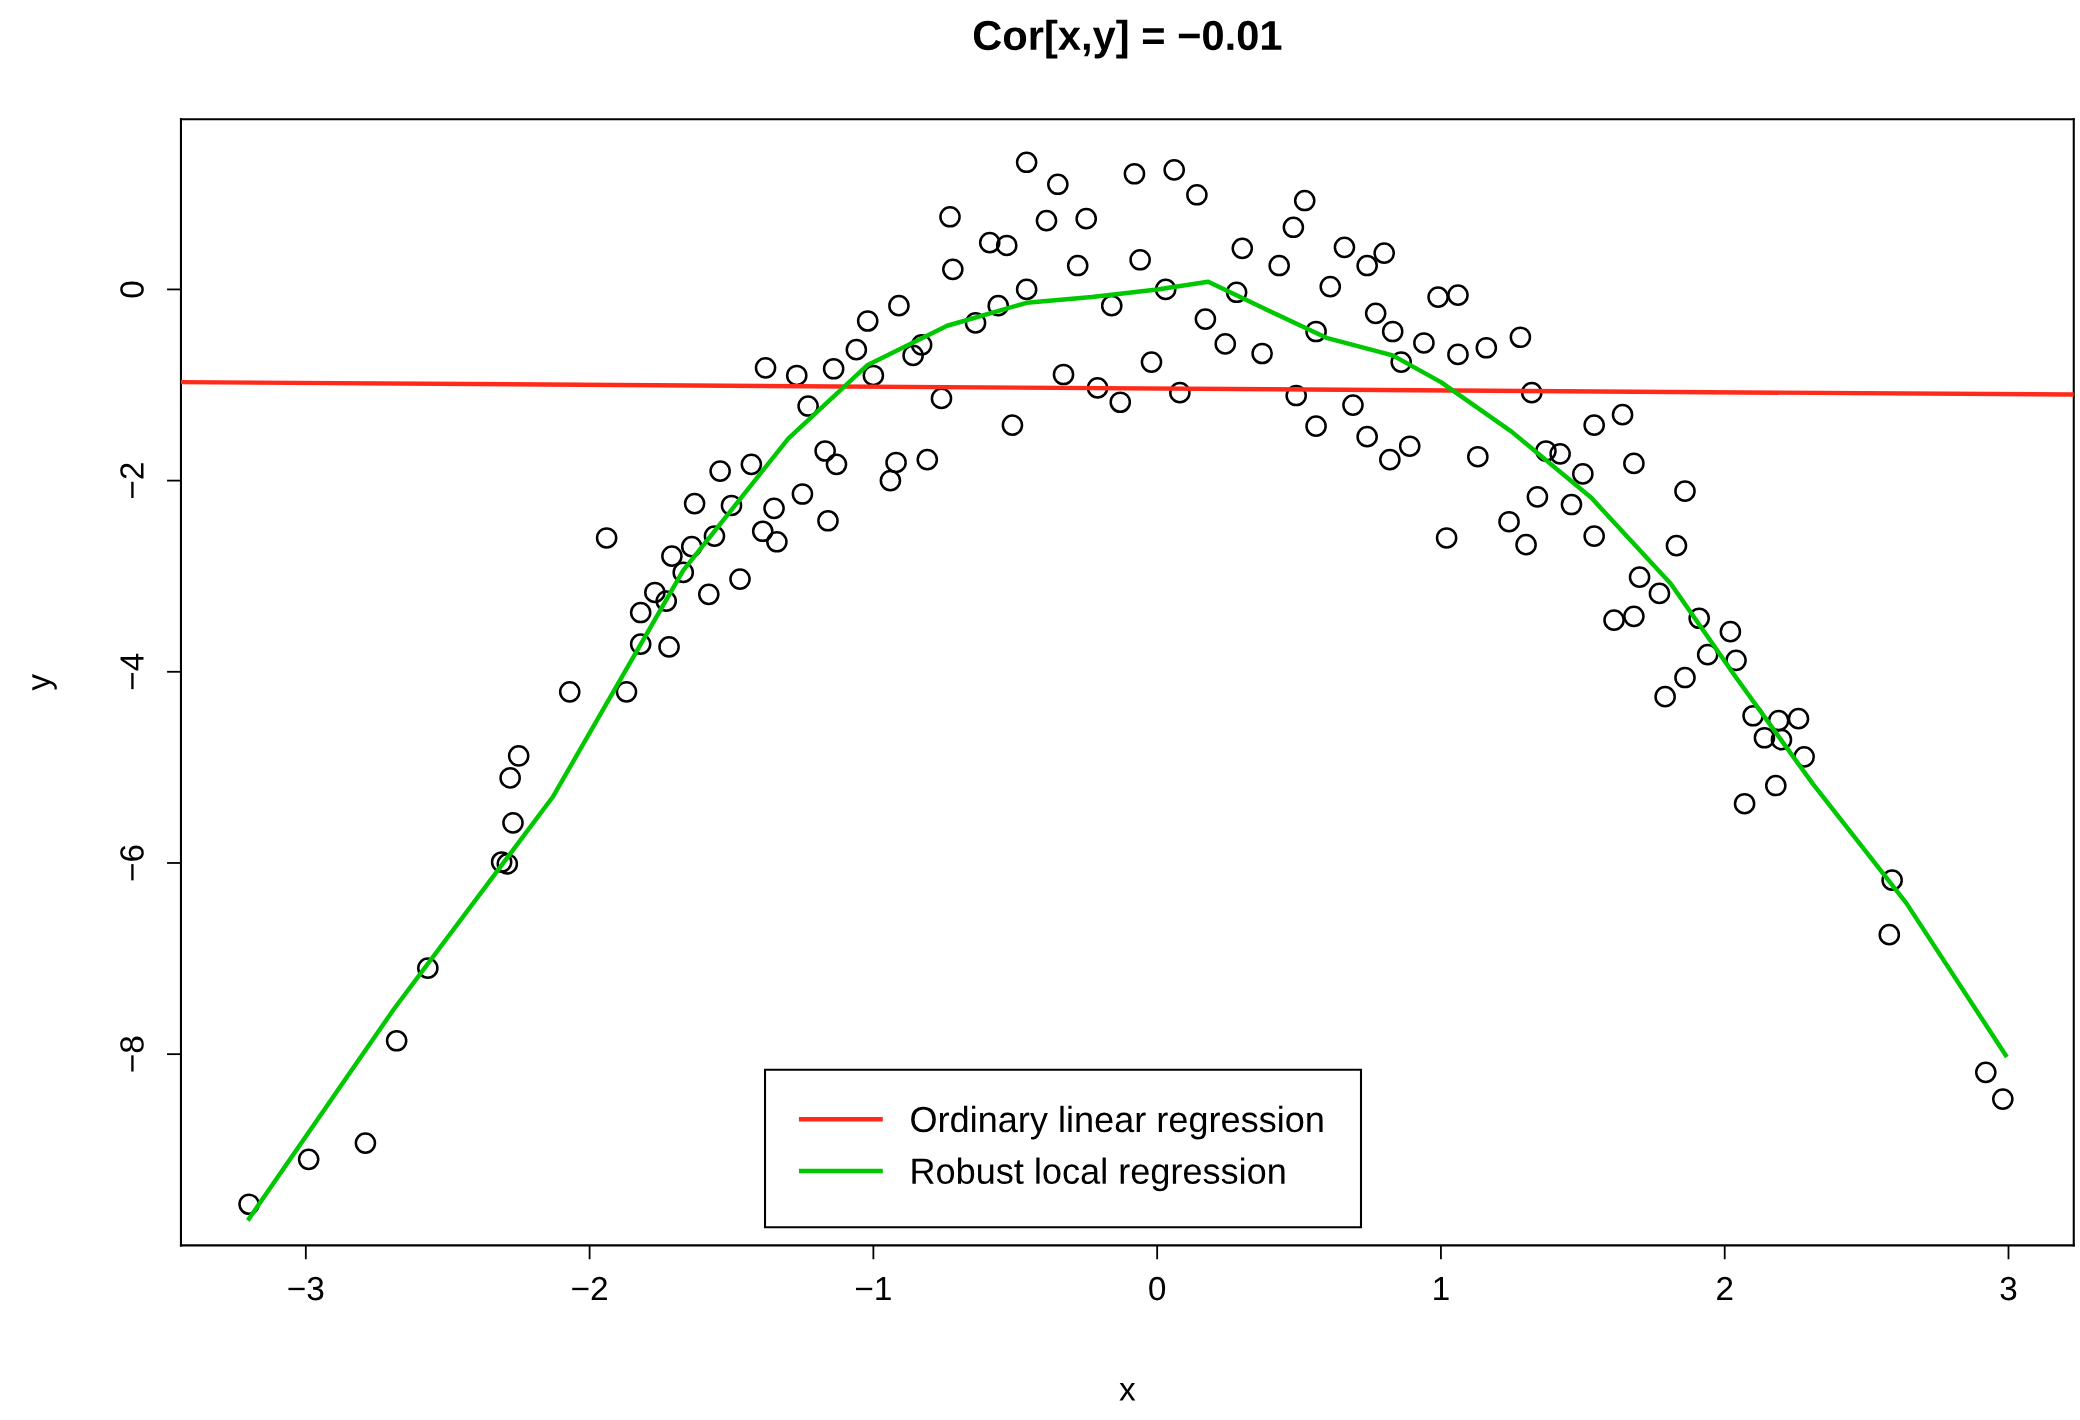 The height and width of the screenshot is (1420, 2080). I want to click on legend-label: Robust local regression, so click(1098, 1174).